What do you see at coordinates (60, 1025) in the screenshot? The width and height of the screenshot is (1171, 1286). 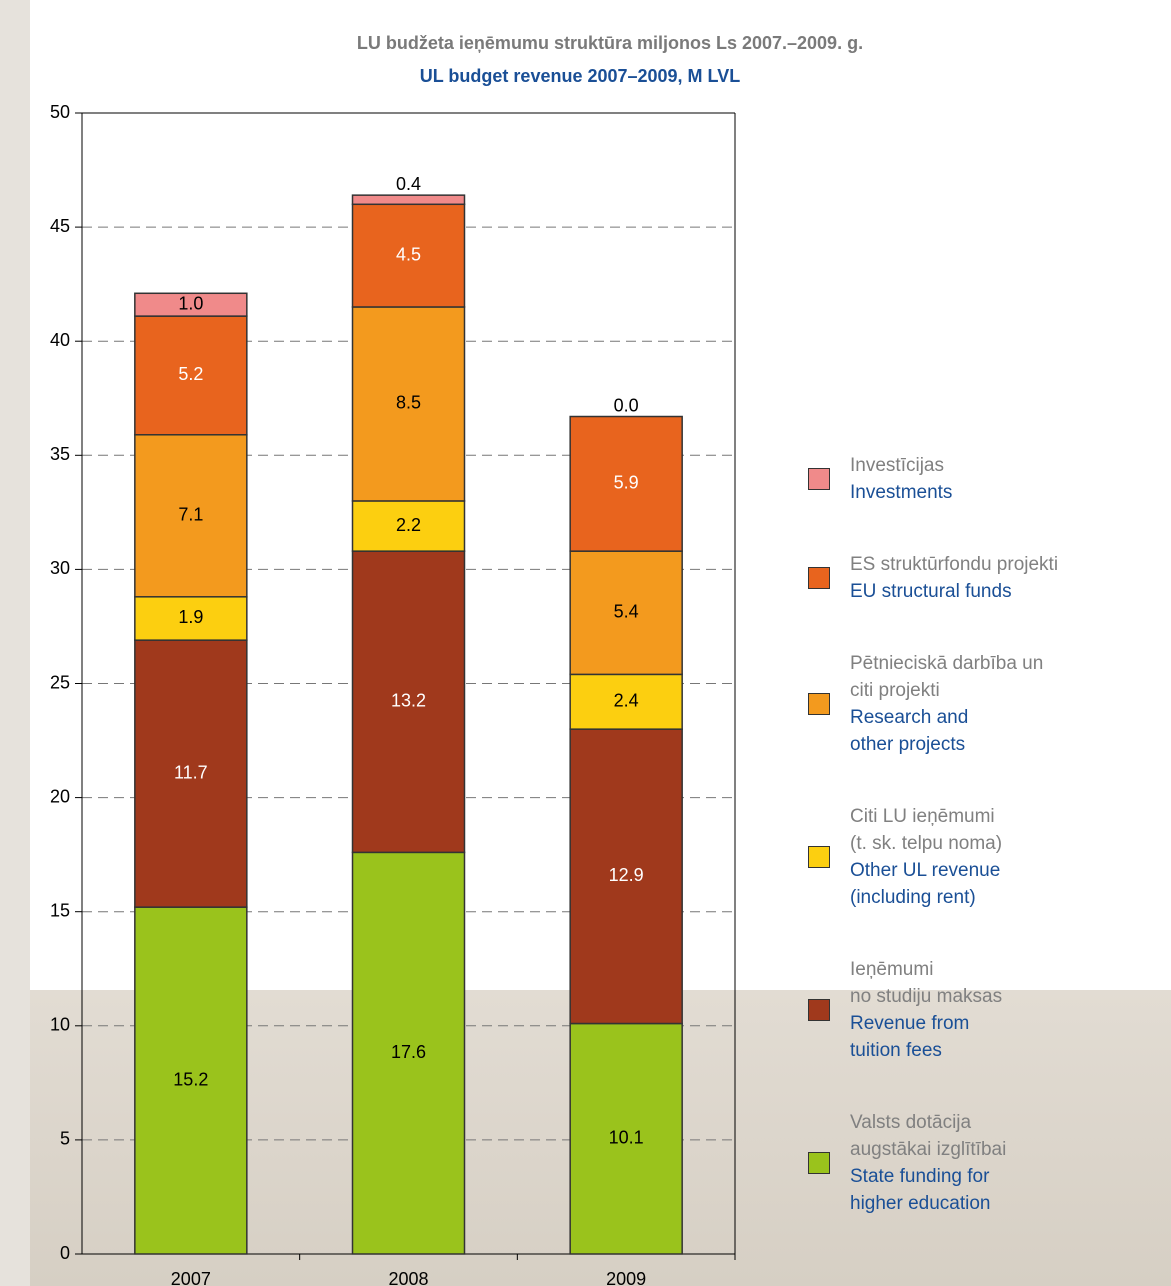 I see `y-tick-label: 10` at bounding box center [60, 1025].